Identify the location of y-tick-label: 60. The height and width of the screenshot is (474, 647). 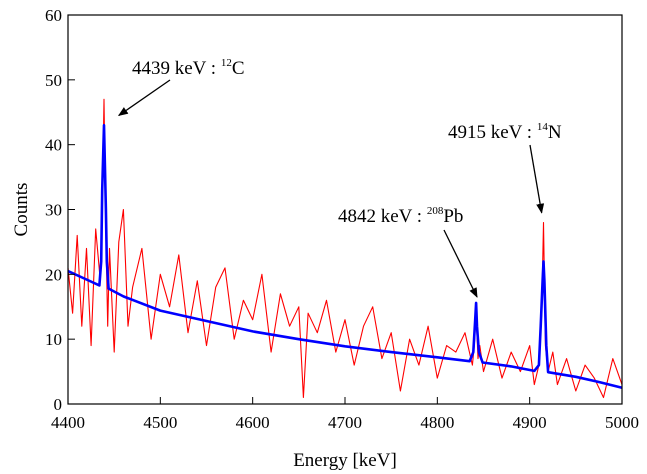
(53, 15).